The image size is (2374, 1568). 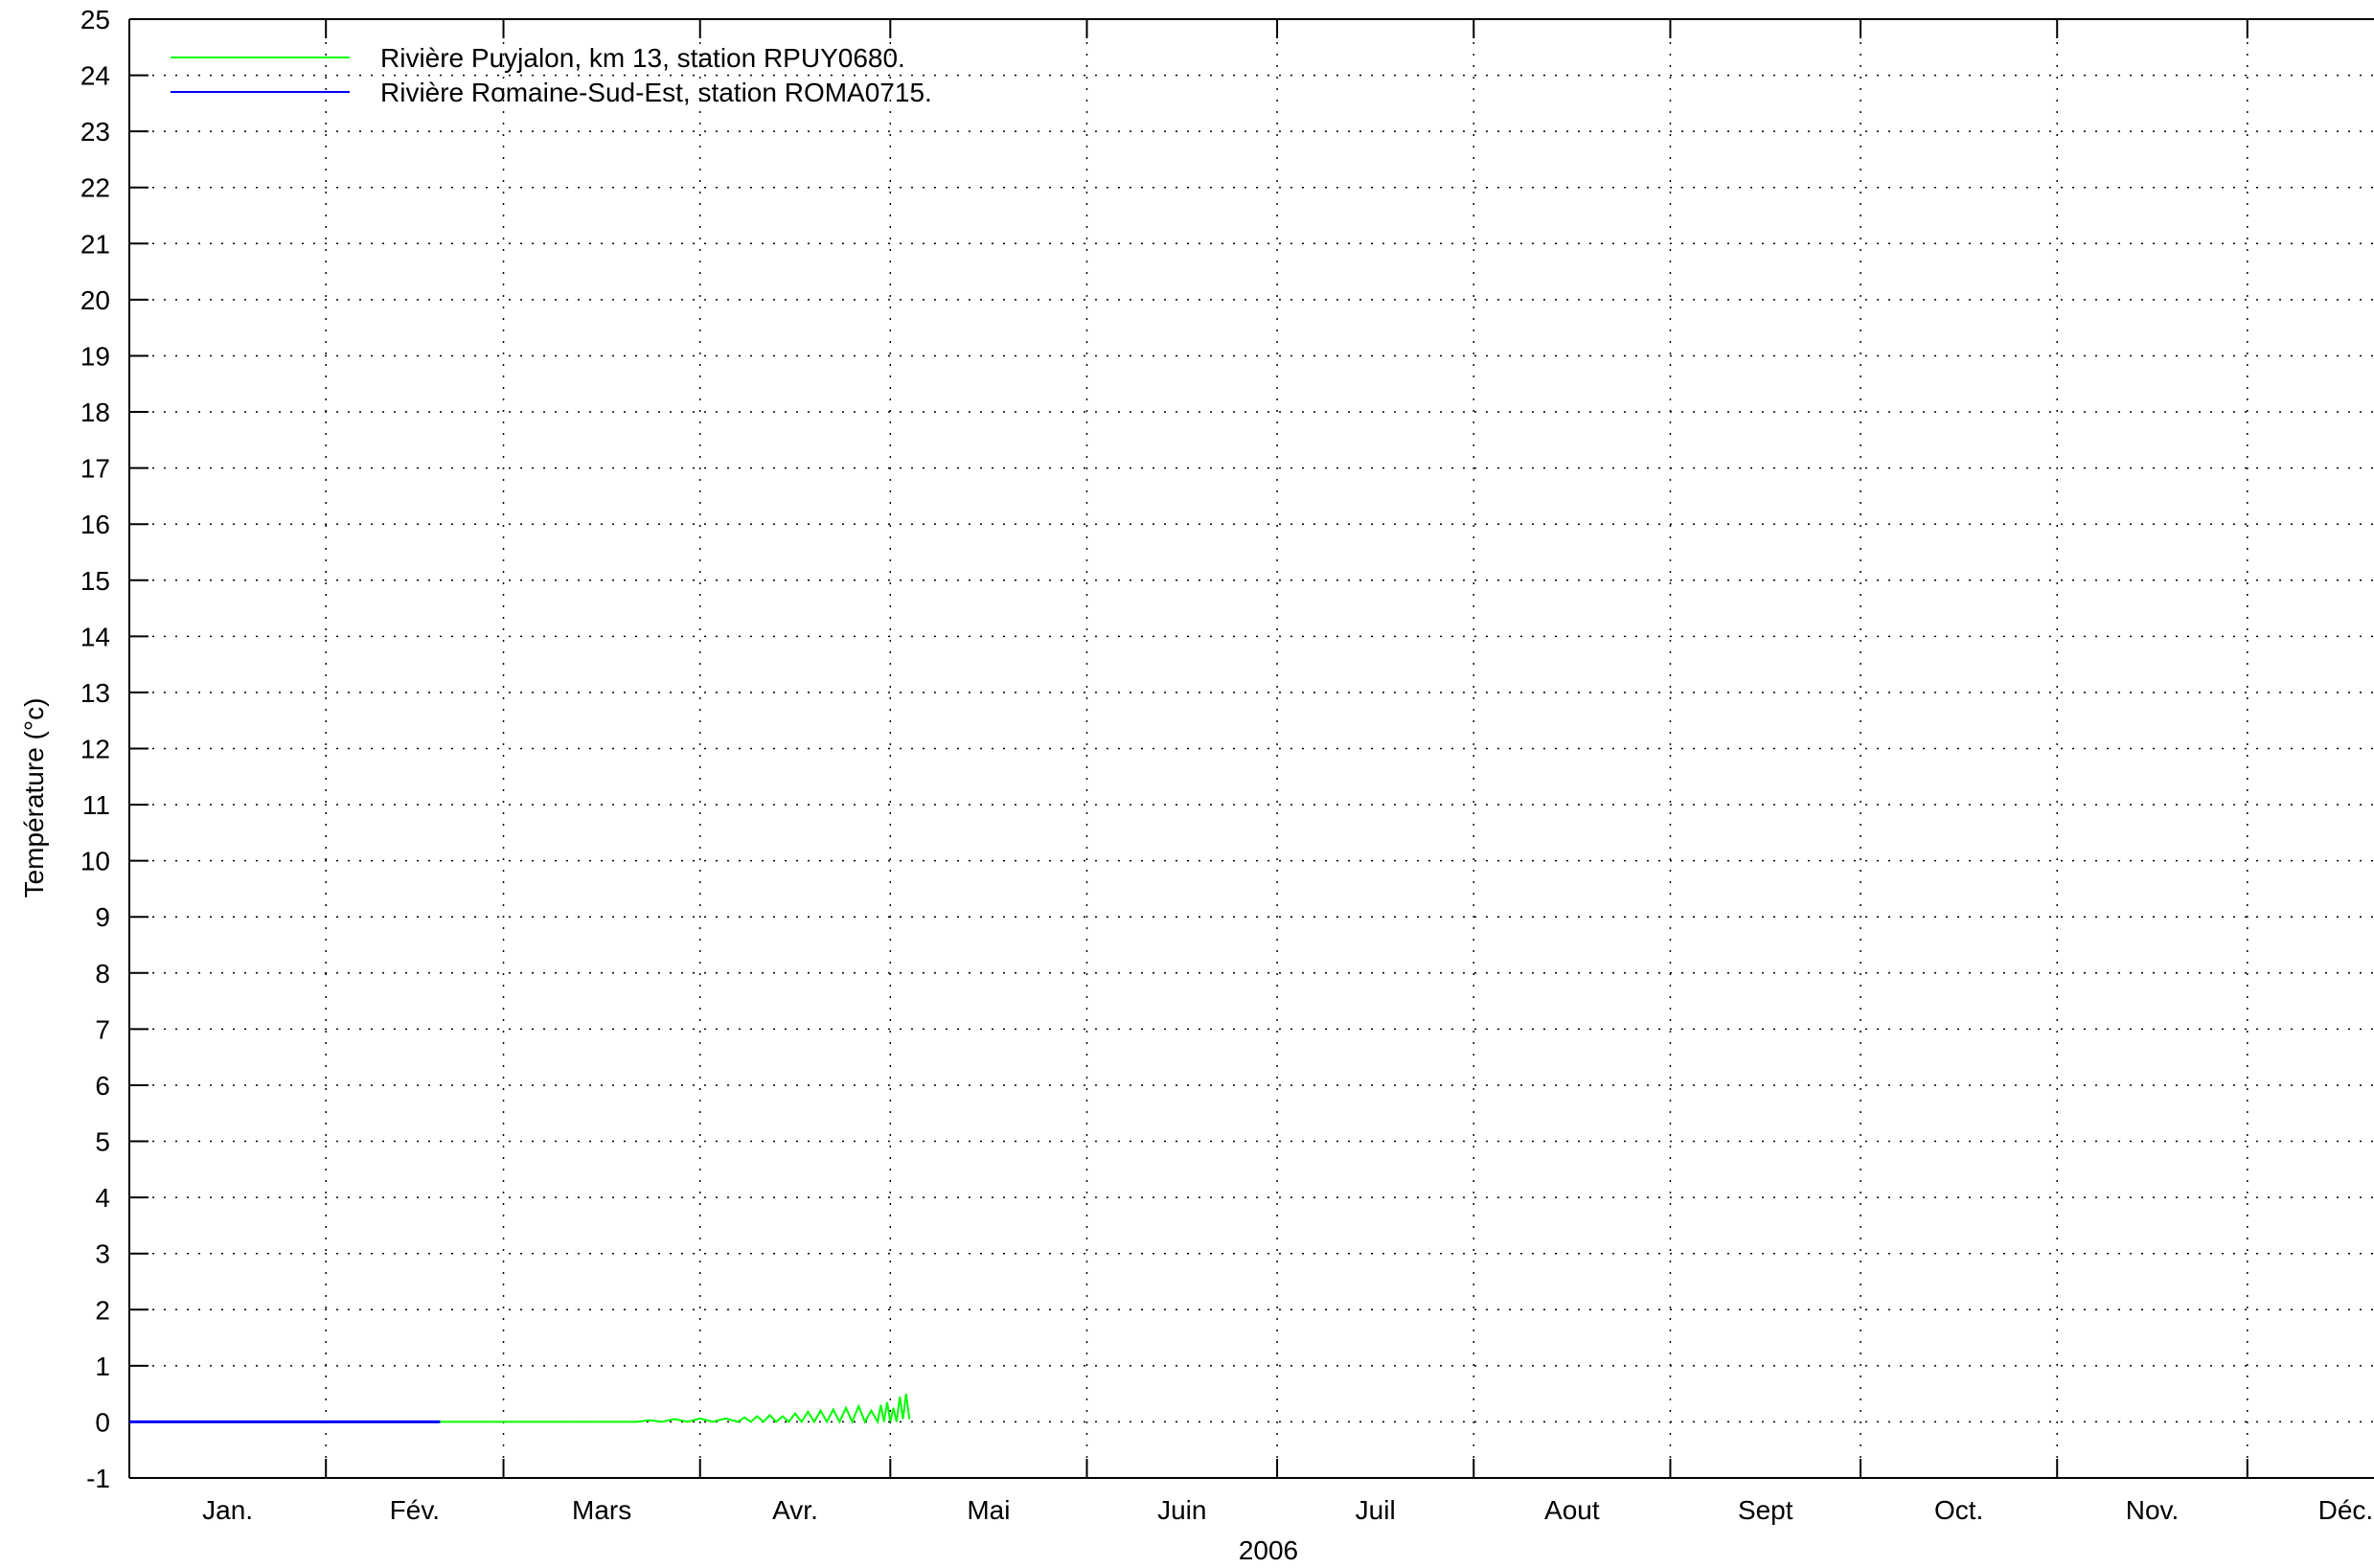 I want to click on y-tick-label: 18, so click(x=95, y=413).